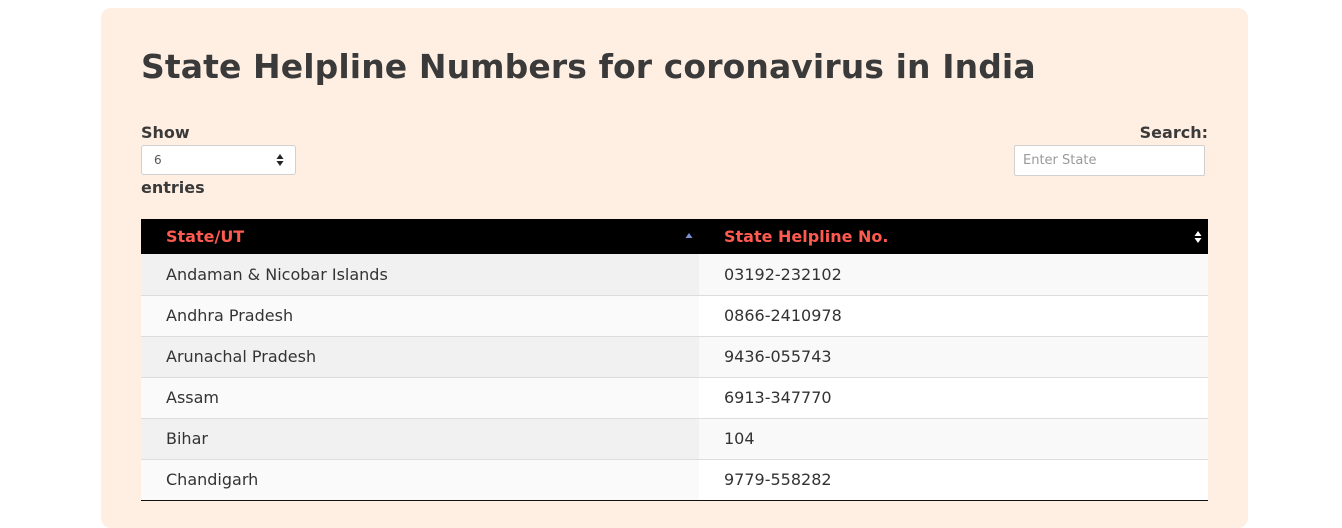  What do you see at coordinates (1198, 237) in the screenshot?
I see `sort-both-icon` at bounding box center [1198, 237].